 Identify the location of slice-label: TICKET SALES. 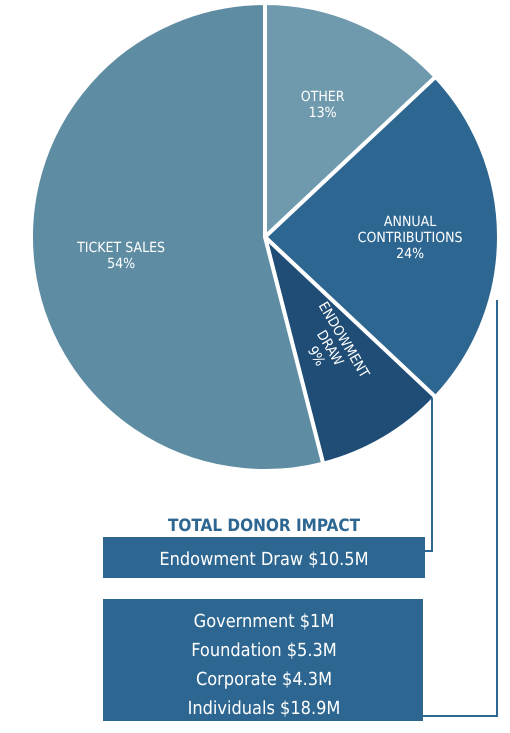
(121, 248).